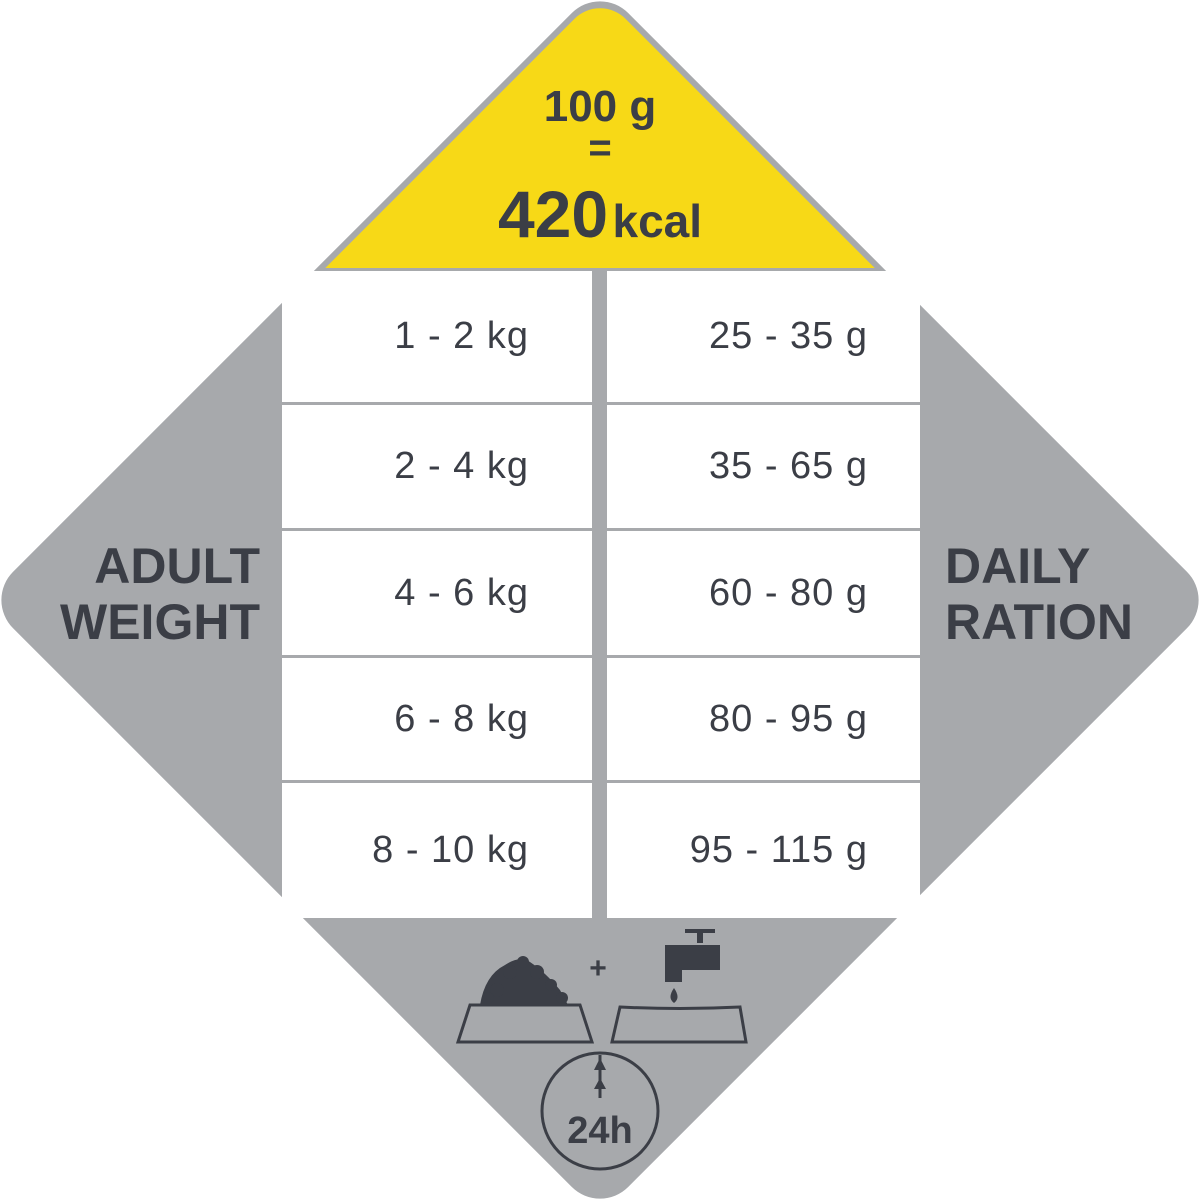  What do you see at coordinates (598, 968) in the screenshot?
I see `plus-sign: +` at bounding box center [598, 968].